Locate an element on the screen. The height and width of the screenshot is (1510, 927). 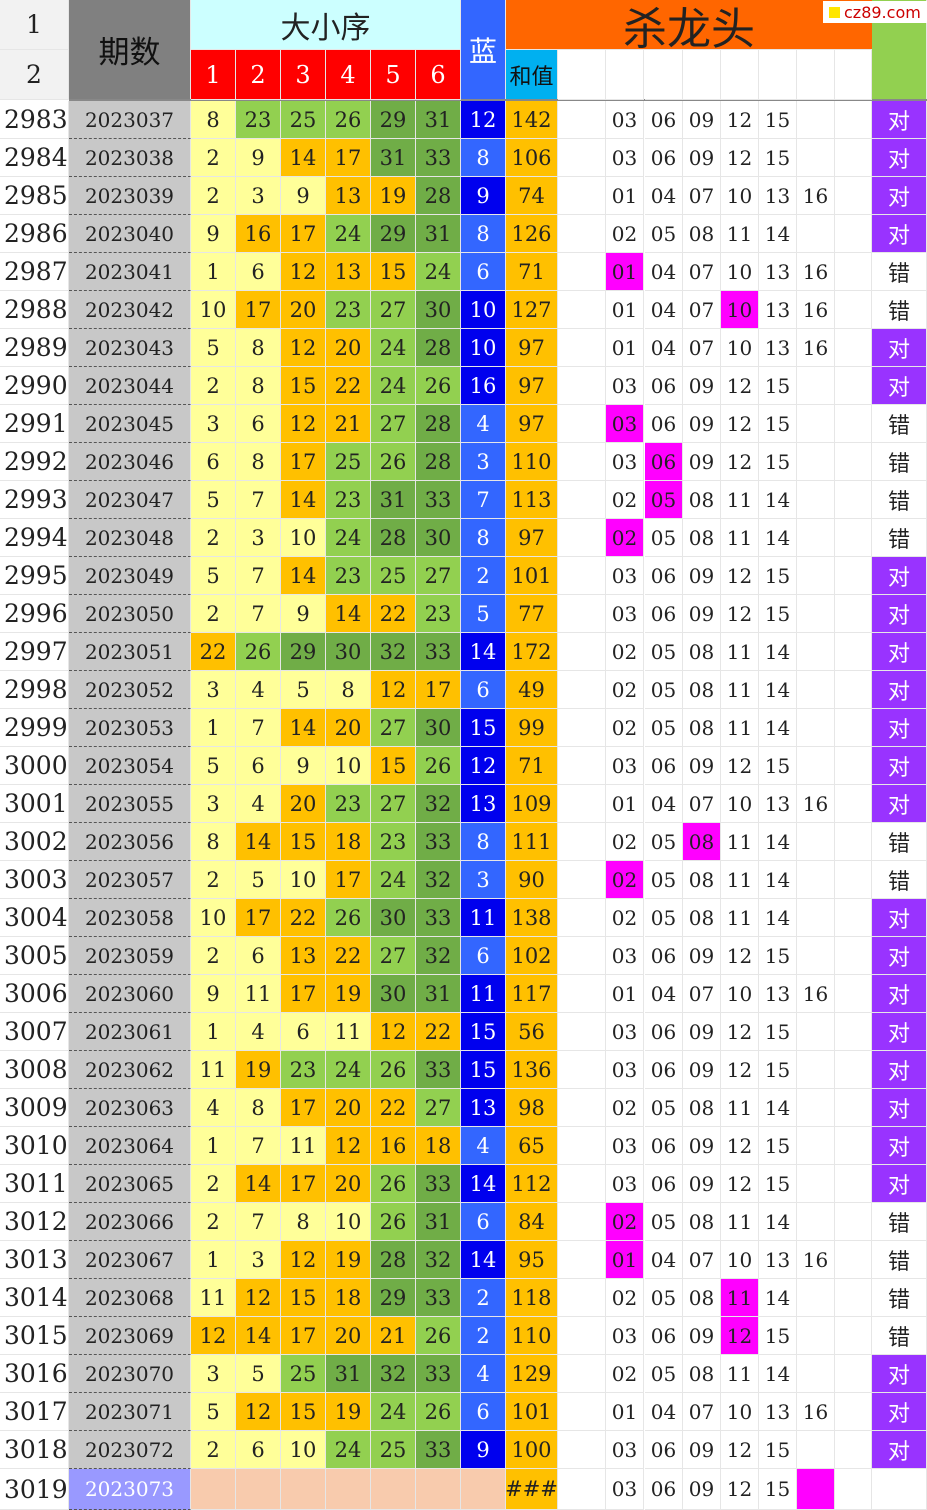
row-index: 3017 is located at coordinates (34, 1412).